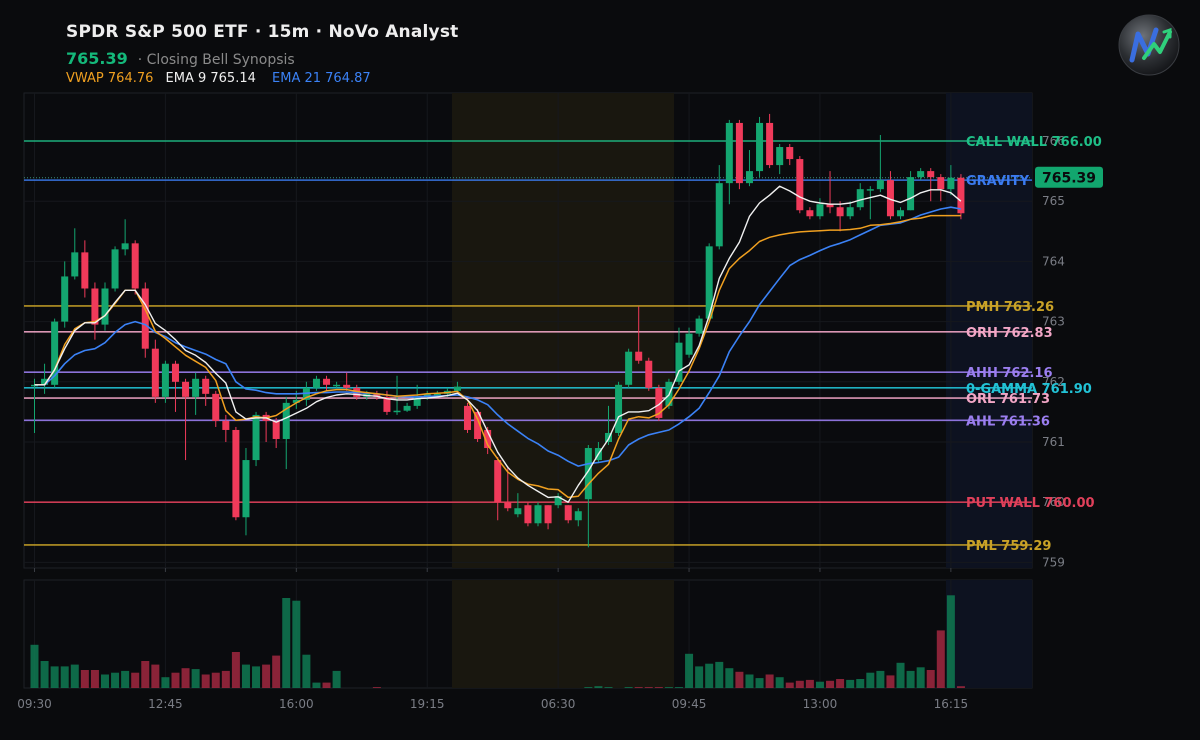  I want to click on level-label: PMH 763.26, so click(1010, 307).